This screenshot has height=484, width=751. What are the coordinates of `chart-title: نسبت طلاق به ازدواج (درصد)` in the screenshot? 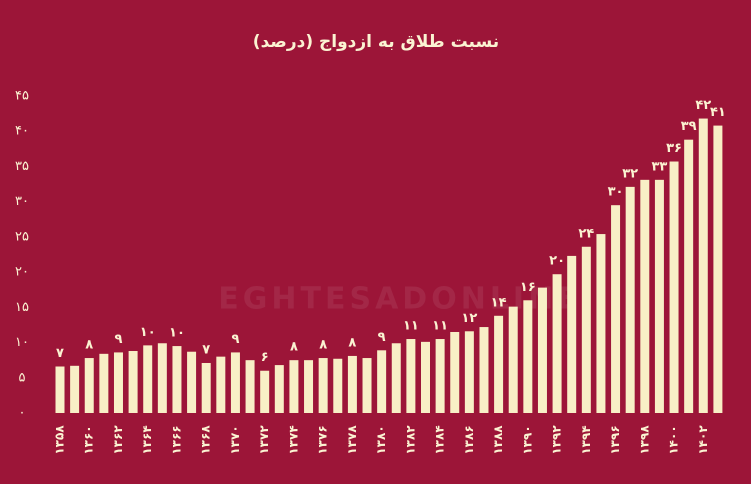 It's located at (376, 42).